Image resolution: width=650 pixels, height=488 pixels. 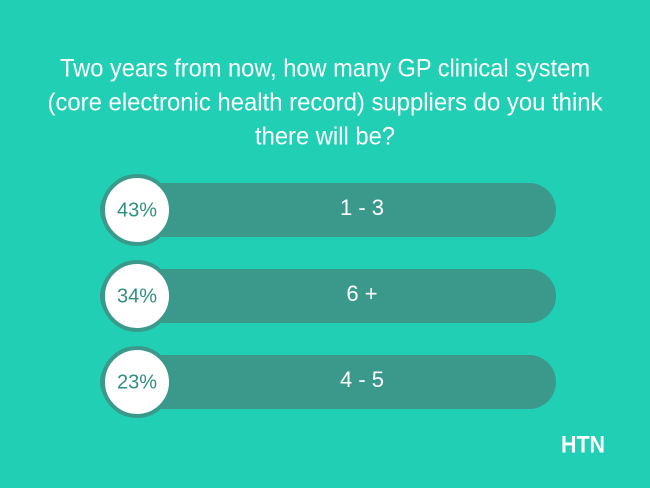 I want to click on percent-text: 34%, so click(x=137, y=296).